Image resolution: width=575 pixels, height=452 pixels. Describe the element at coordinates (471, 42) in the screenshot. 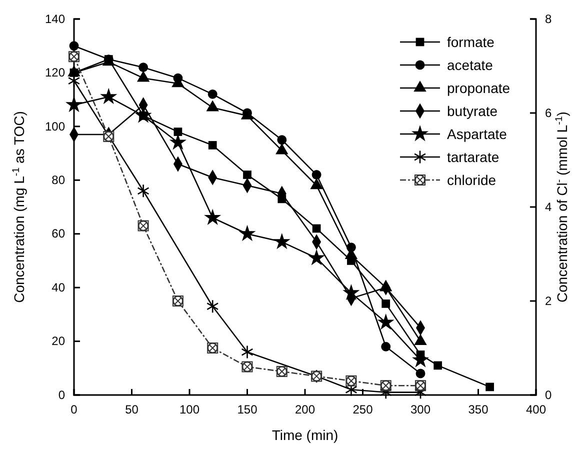

I see `legend-label: formate` at that location.